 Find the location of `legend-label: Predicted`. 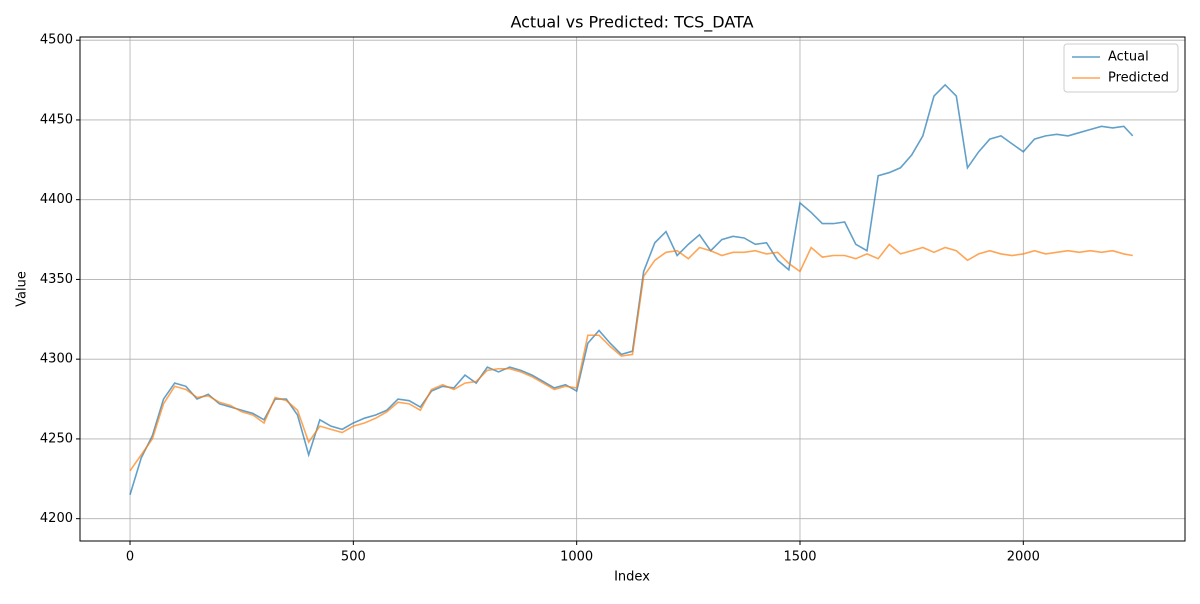

legend-label: Predicted is located at coordinates (1138, 78).